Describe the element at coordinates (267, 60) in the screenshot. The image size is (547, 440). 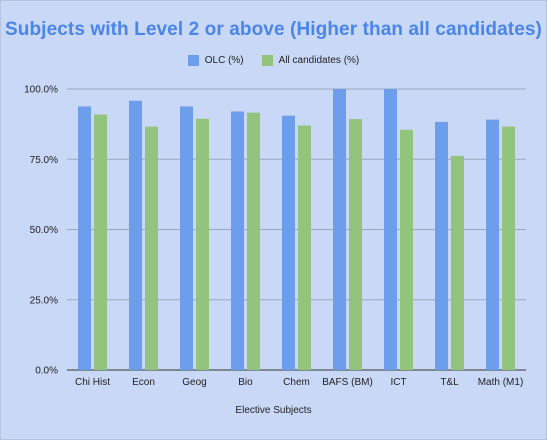
I see `legend-swatch-all-candidates` at that location.